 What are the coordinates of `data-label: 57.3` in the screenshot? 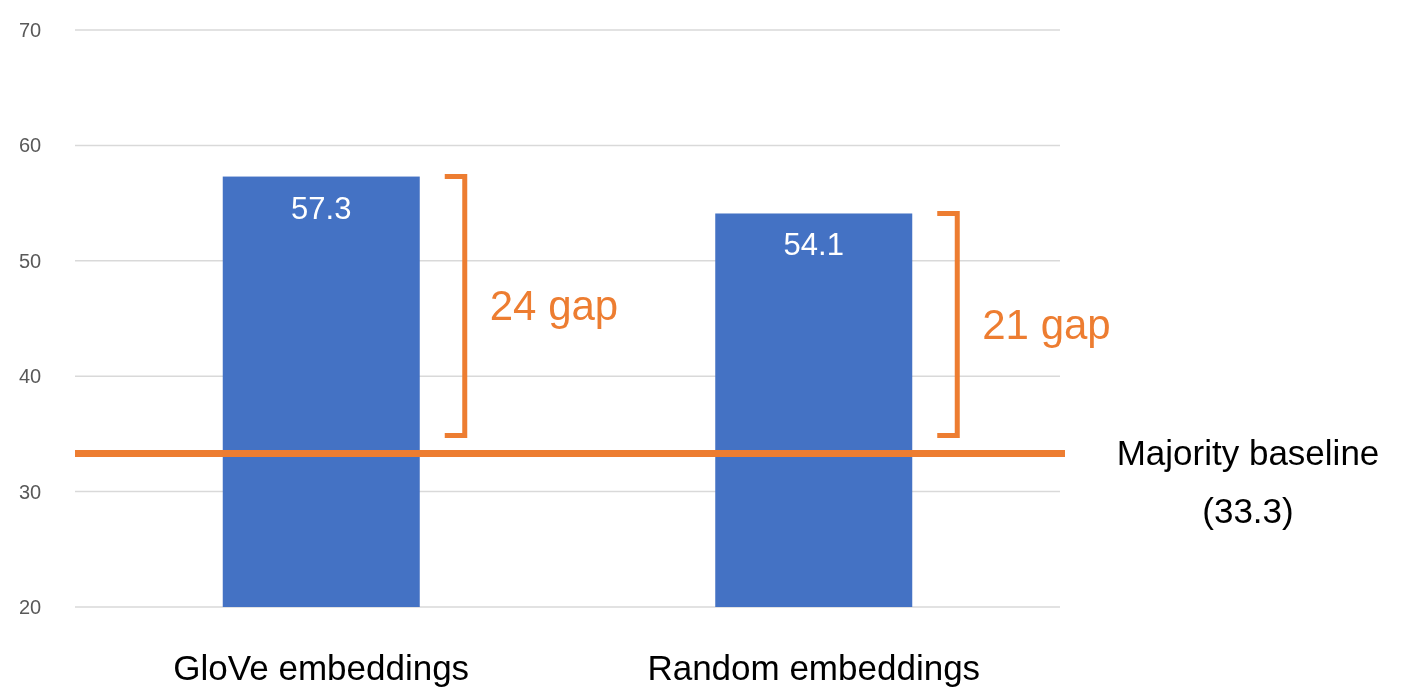 It's located at (321, 208).